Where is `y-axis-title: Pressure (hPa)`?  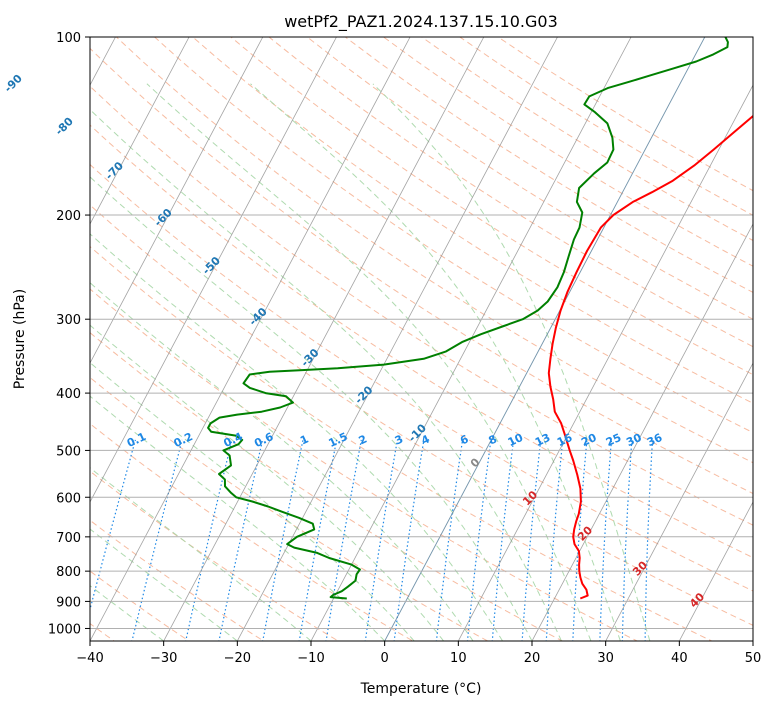
y-axis-title: Pressure (hPa) is located at coordinates (20, 339).